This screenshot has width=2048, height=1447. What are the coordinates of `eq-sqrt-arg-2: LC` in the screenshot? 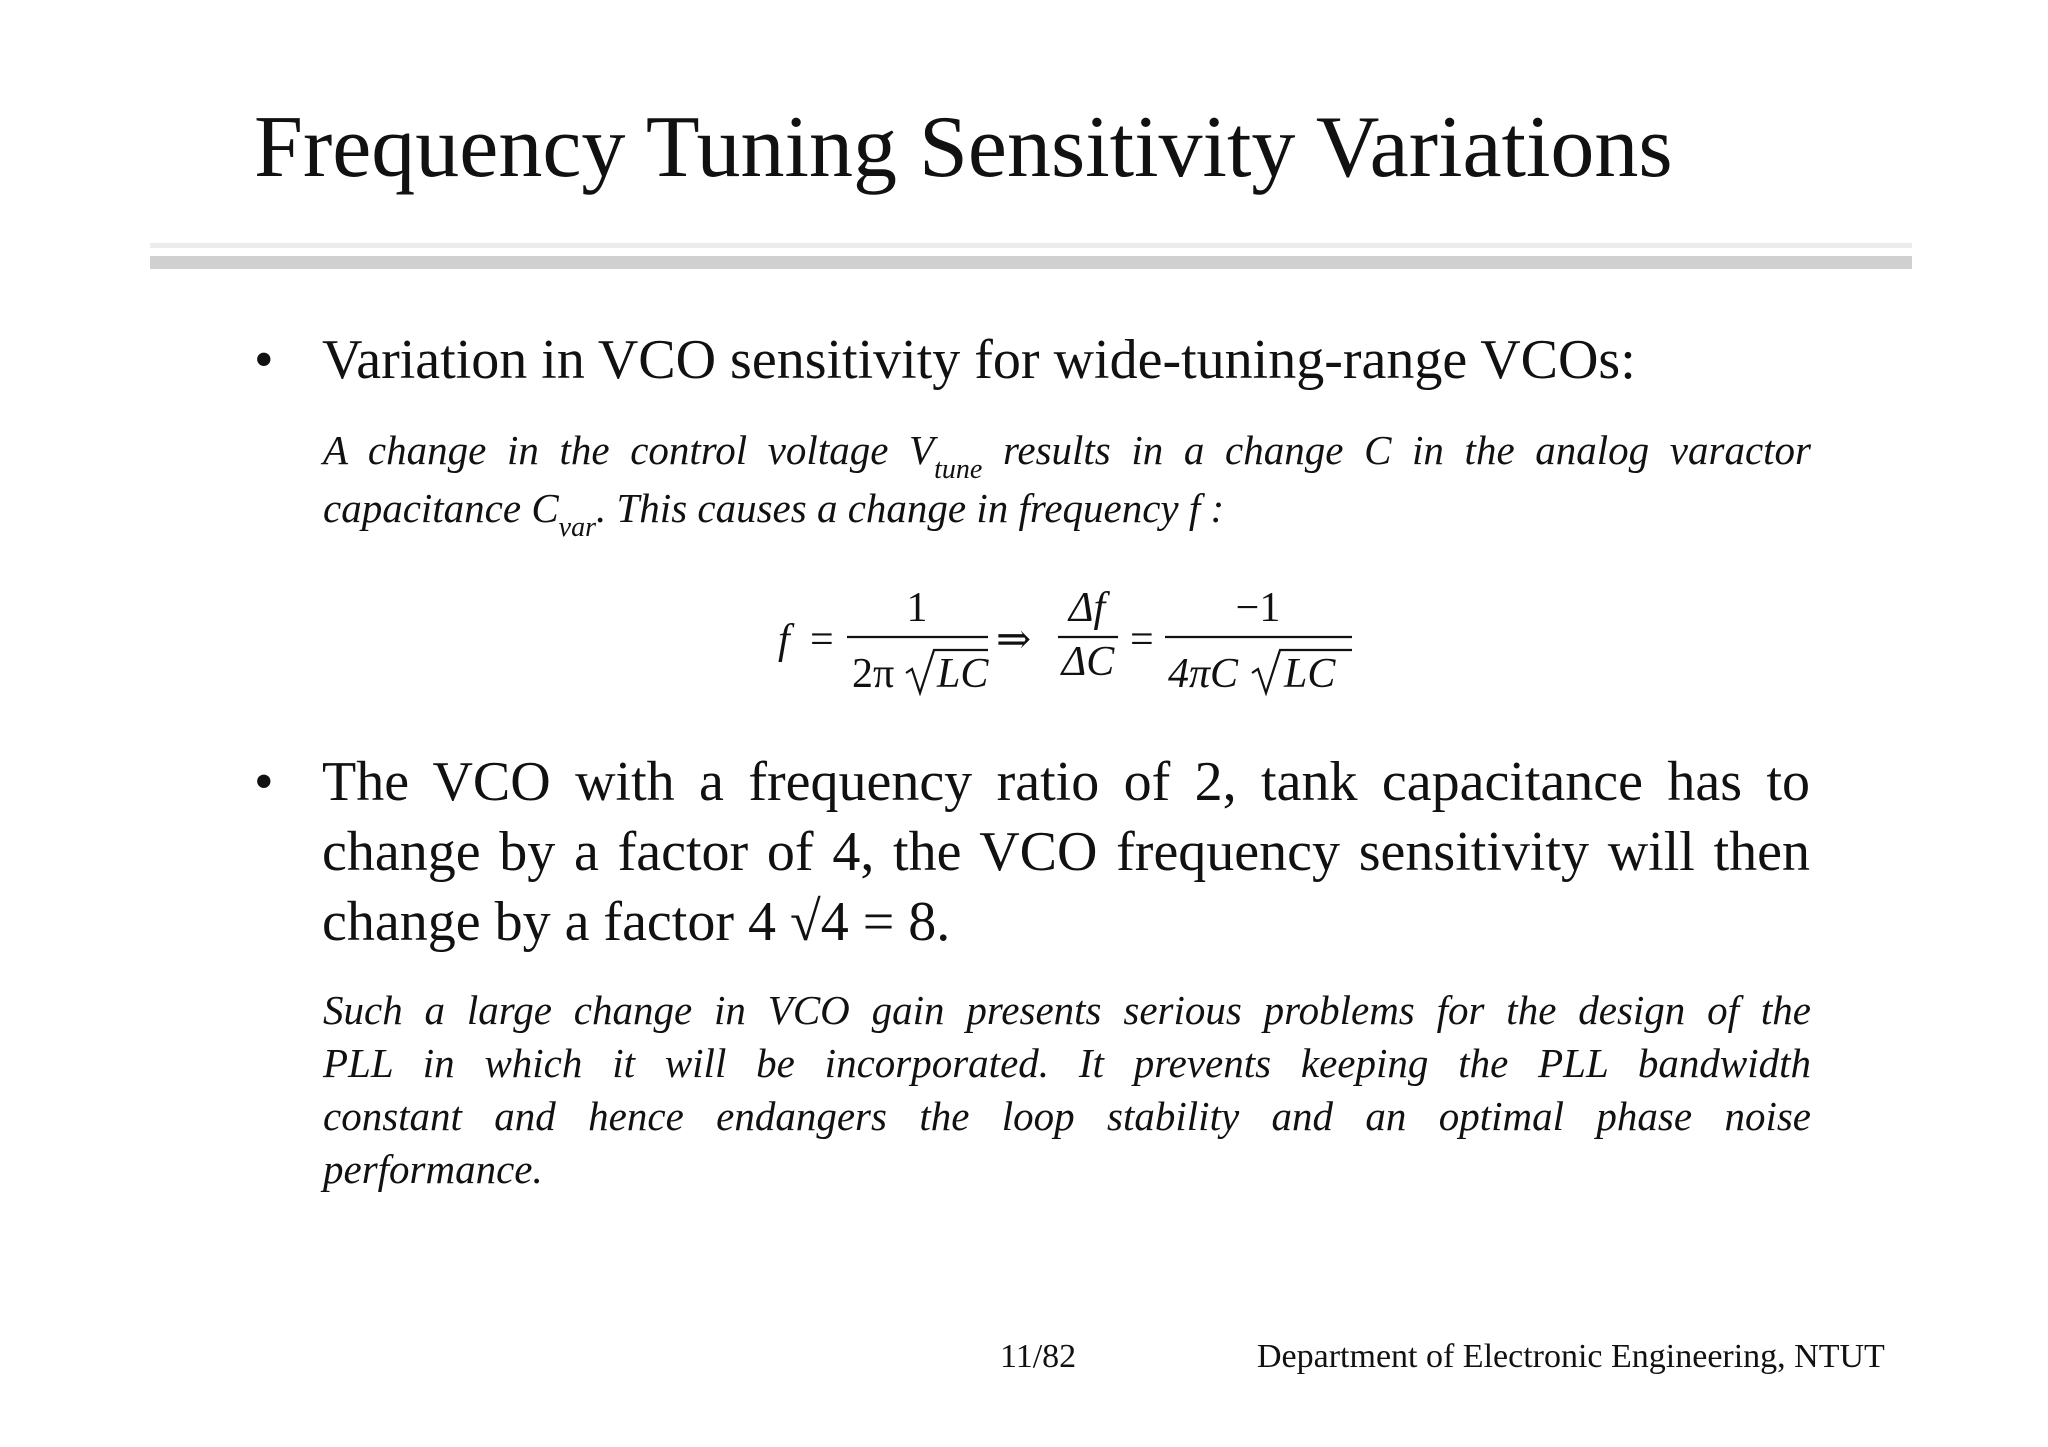 It's located at (1309, 674).